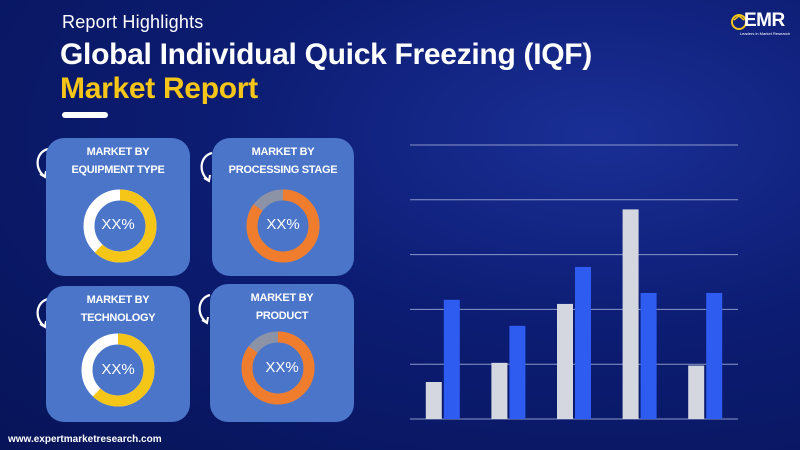 This screenshot has height=450, width=800. I want to click on chart-bar-series2-cat2, so click(517, 372).